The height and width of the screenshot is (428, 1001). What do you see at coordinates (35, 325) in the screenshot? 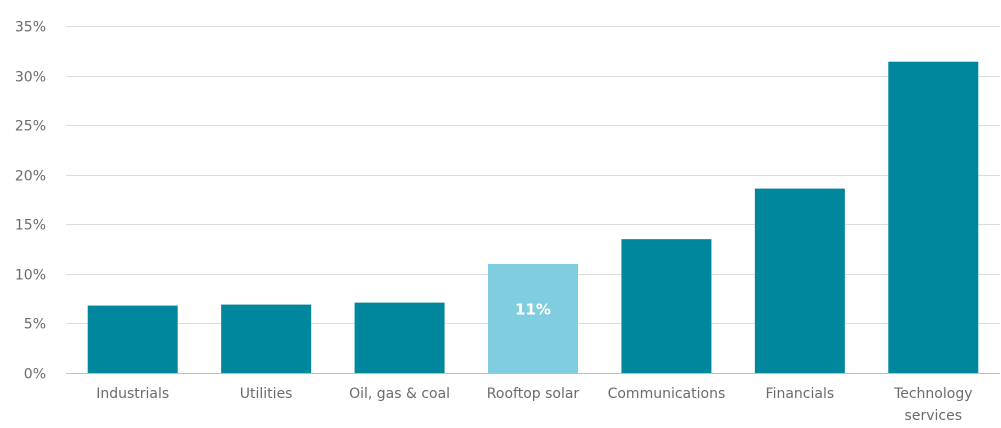
I see `y-tick-label: 5%` at bounding box center [35, 325].